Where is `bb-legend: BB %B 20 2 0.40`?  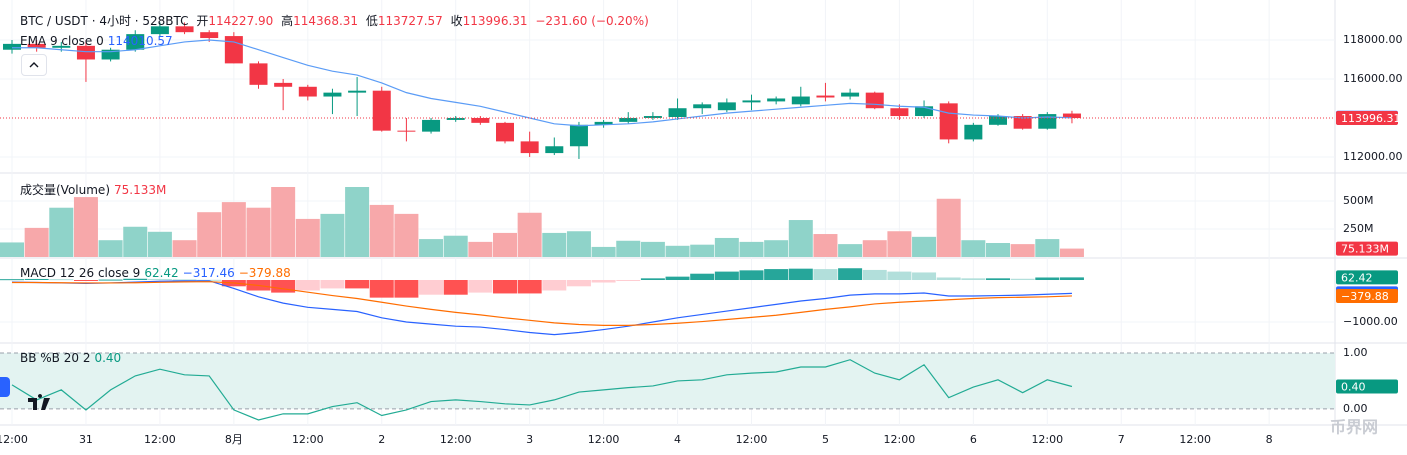 bb-legend: BB %B 20 2 0.40 is located at coordinates (72, 358).